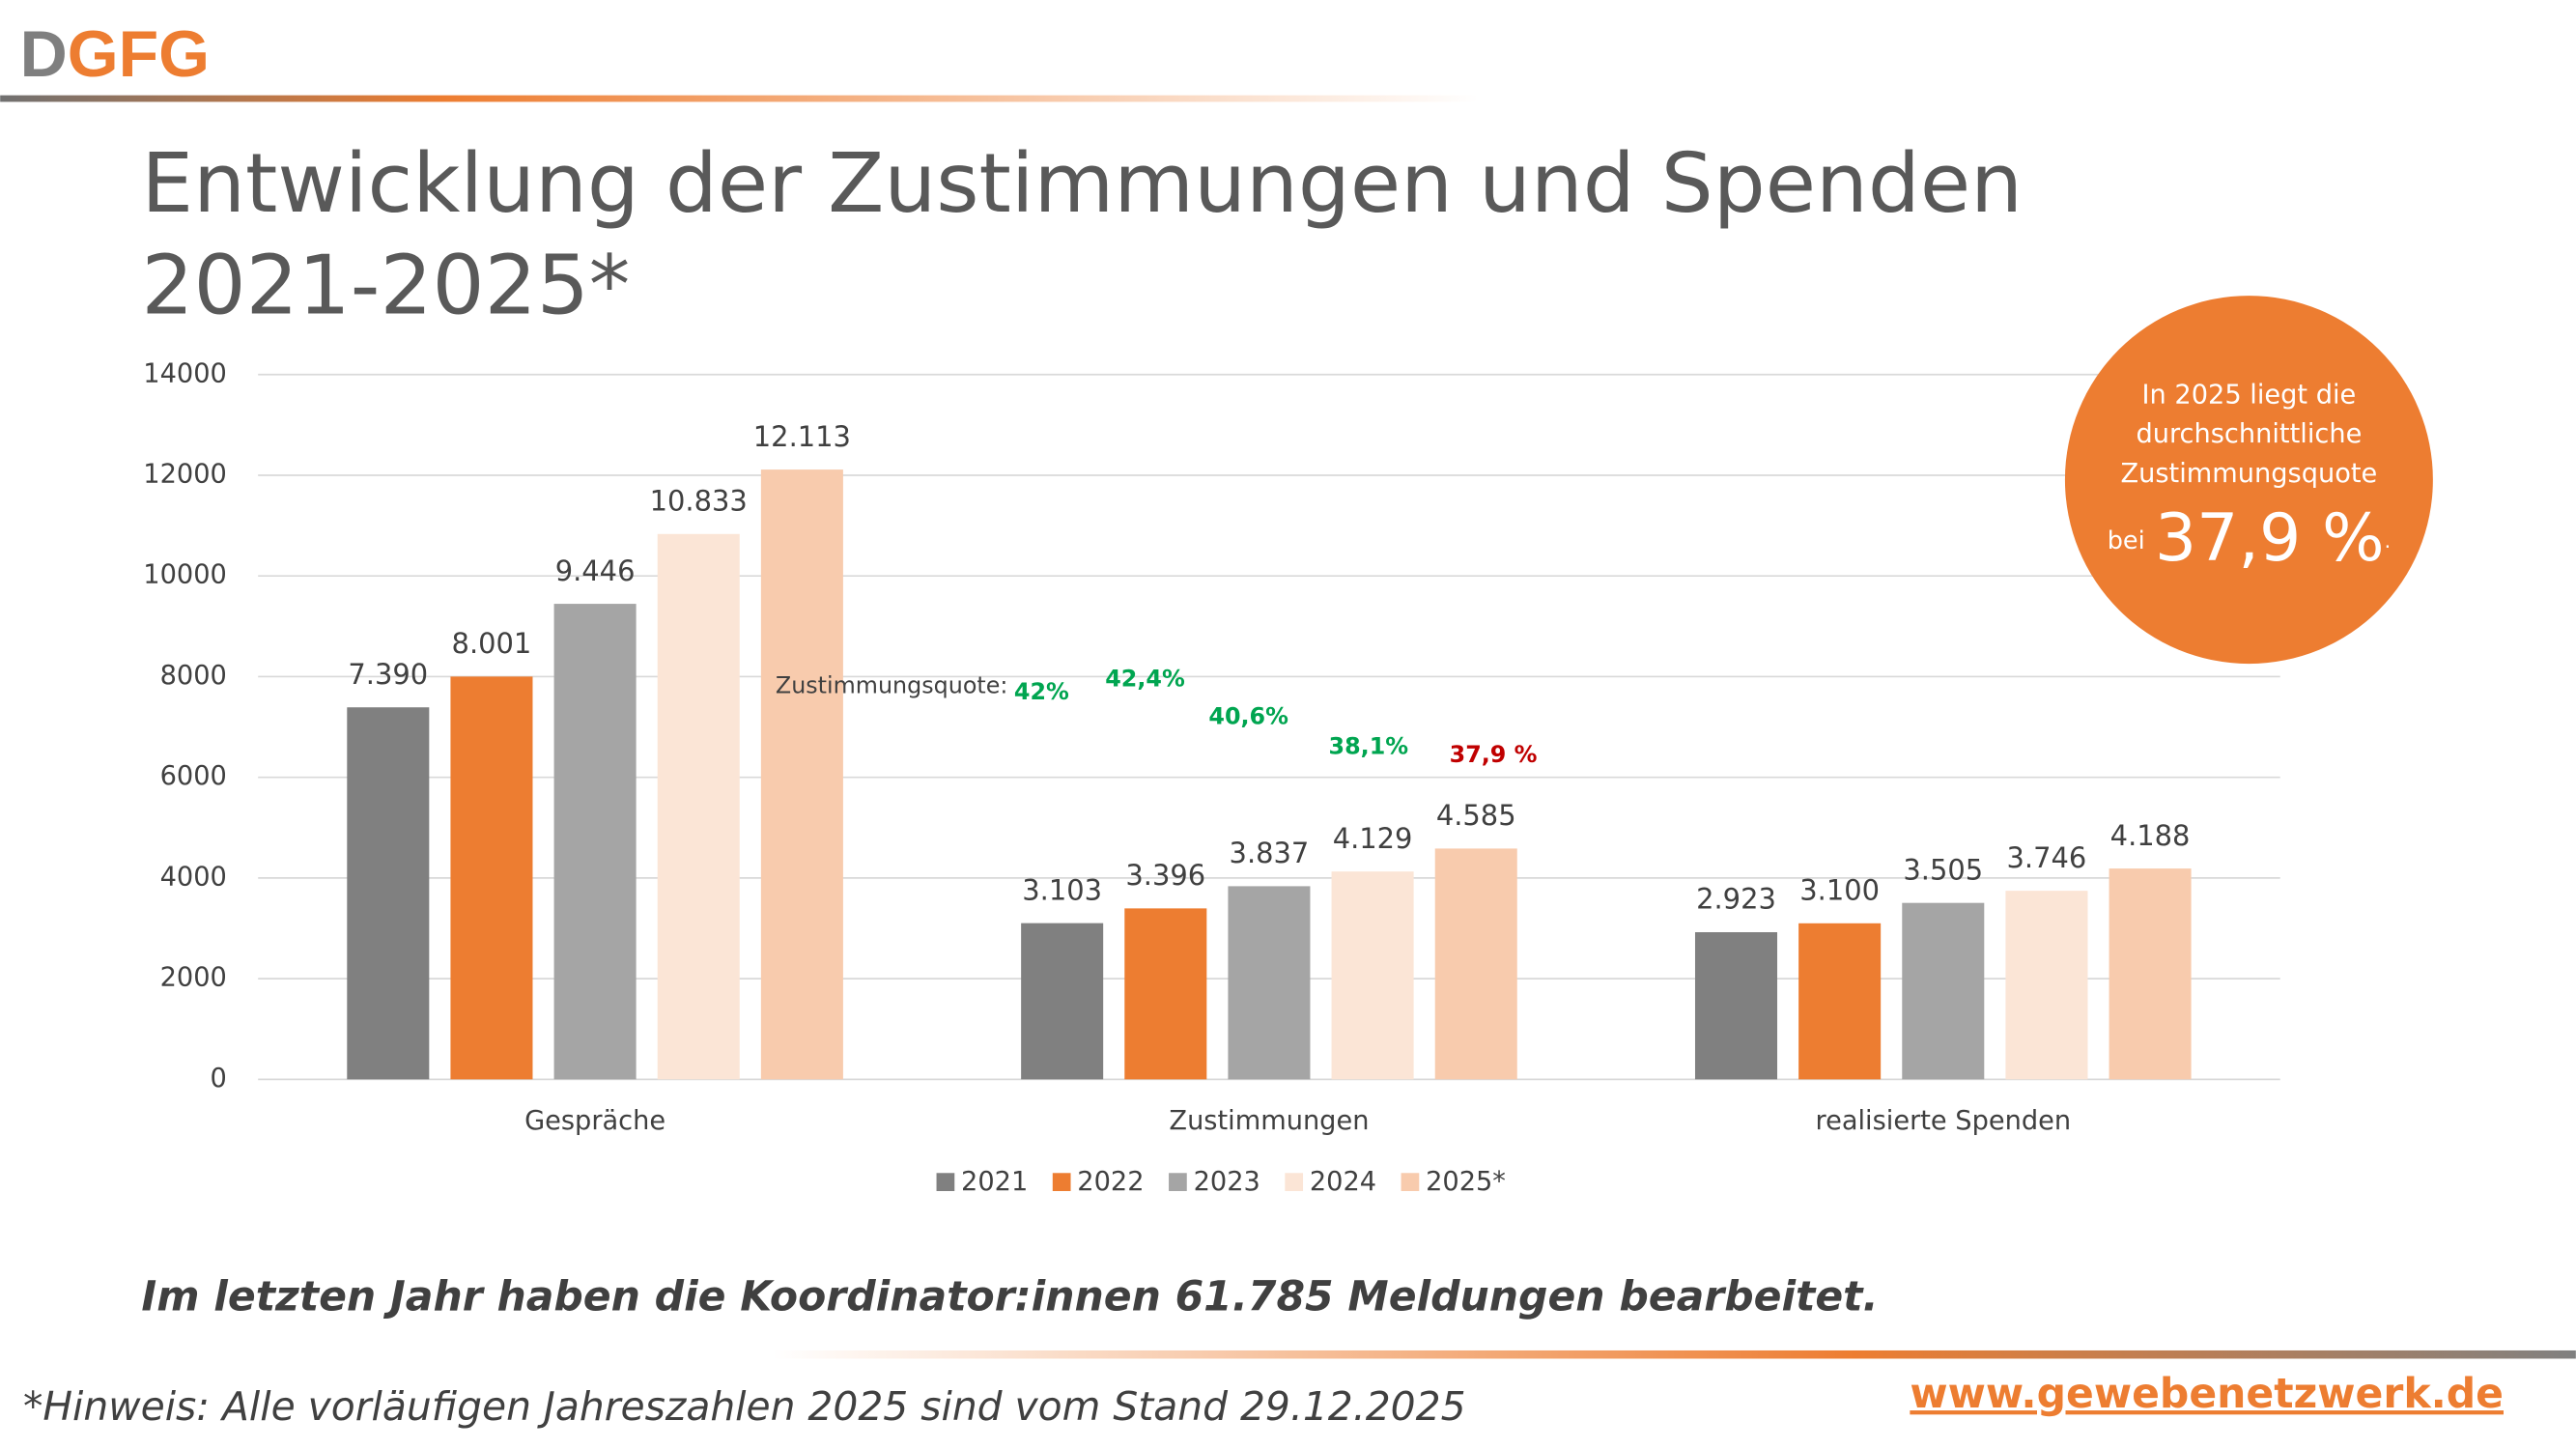 This screenshot has width=2576, height=1449. Describe the element at coordinates (388, 674) in the screenshot. I see `value-label: 7.390` at that location.